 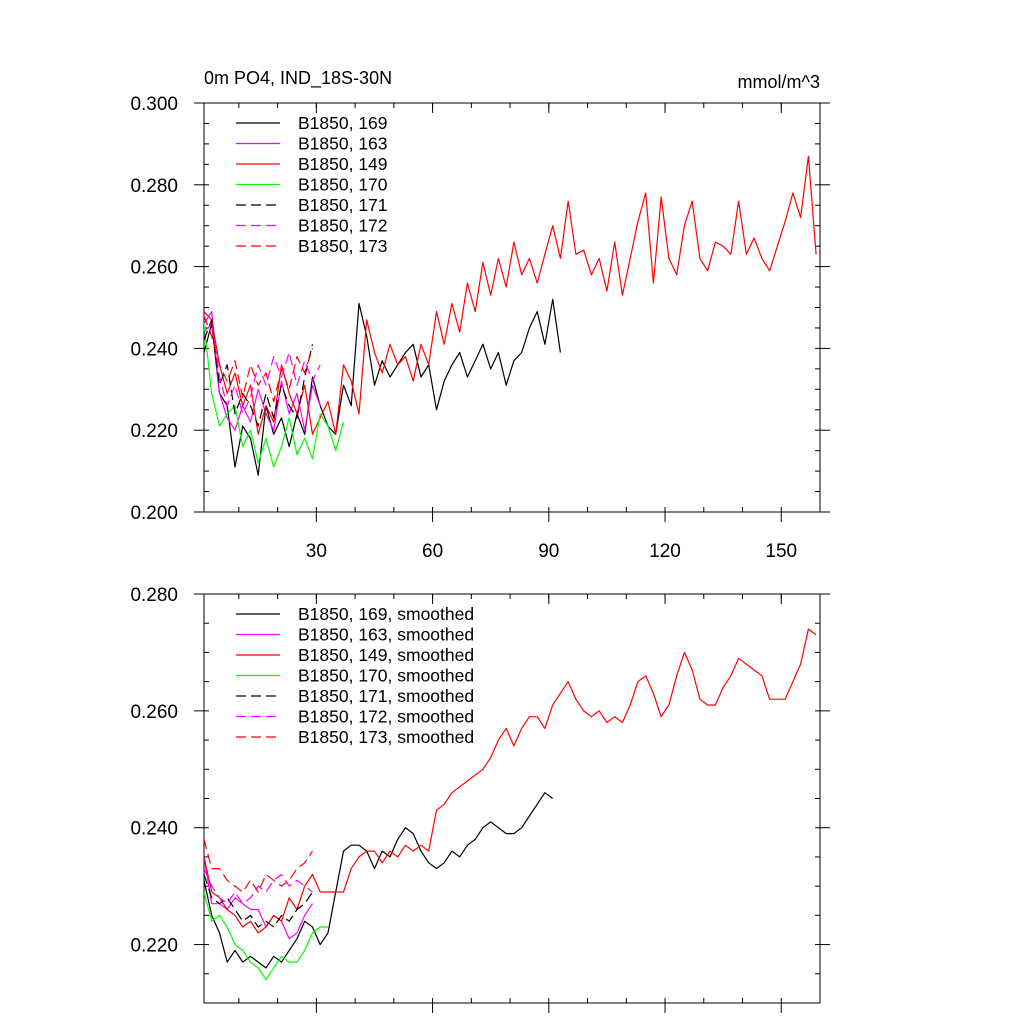 What do you see at coordinates (386, 635) in the screenshot?
I see `legend-entry: B1850, 163, smoothed` at bounding box center [386, 635].